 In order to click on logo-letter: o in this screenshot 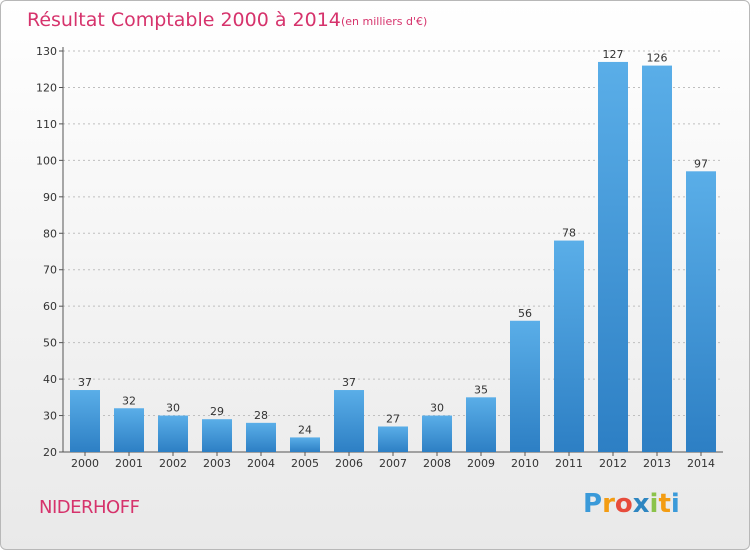, I will do `click(623, 504)`.